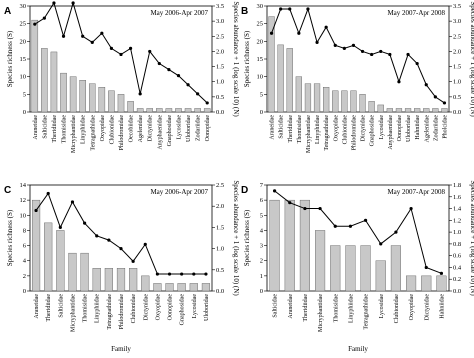 The width and height of the screenshot is (474, 358). I want to click on line, so click(358, 232).